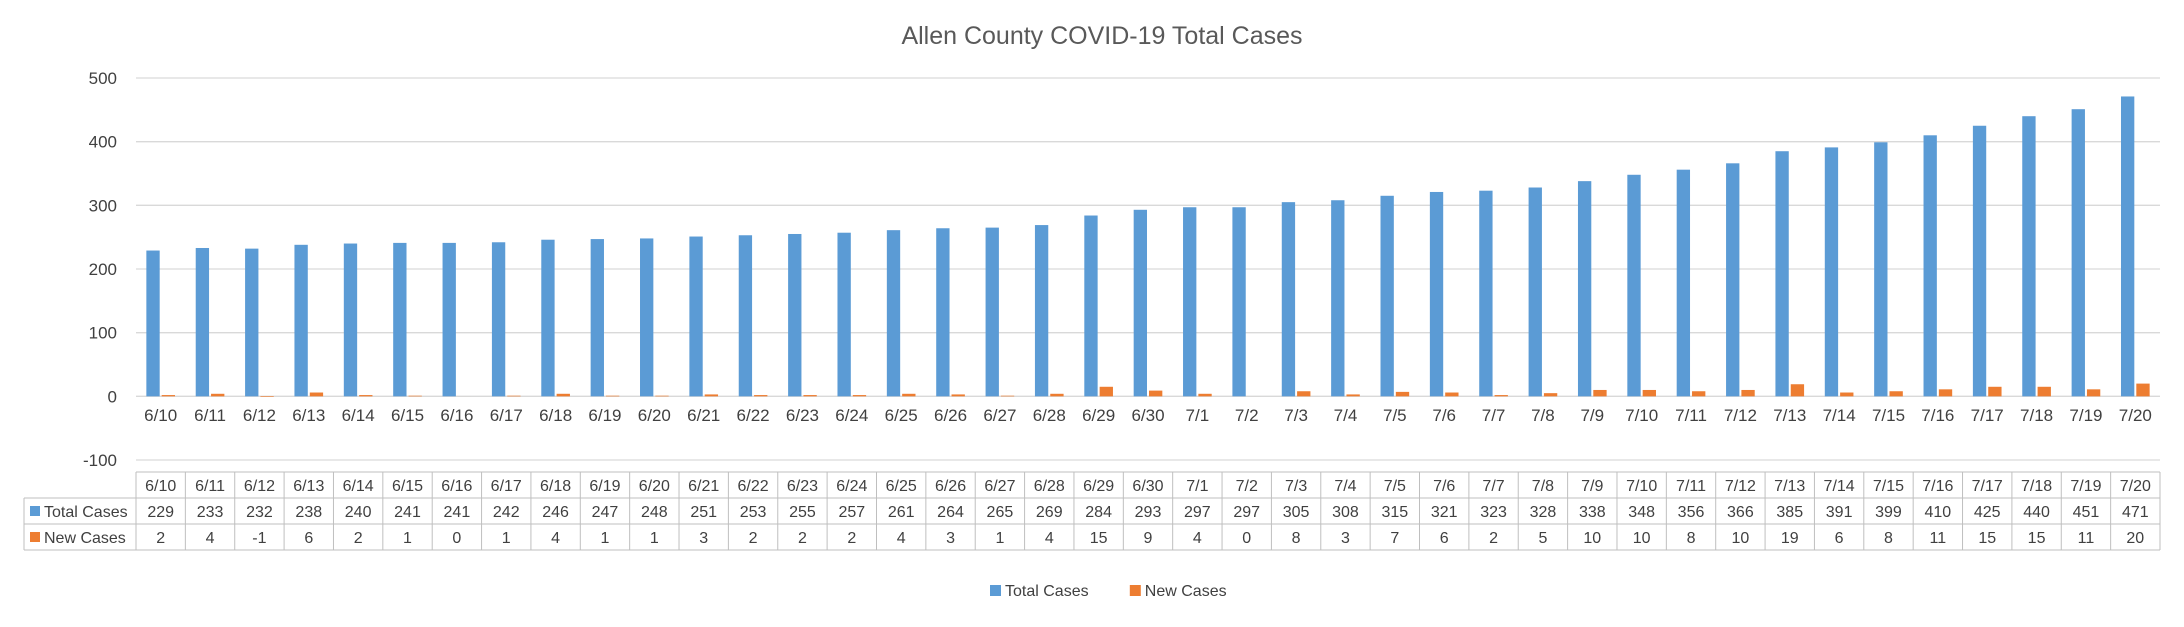 This screenshot has height=627, width=2184. What do you see at coordinates (259, 415) in the screenshot?
I see `x-tick-label: 6/12` at bounding box center [259, 415].